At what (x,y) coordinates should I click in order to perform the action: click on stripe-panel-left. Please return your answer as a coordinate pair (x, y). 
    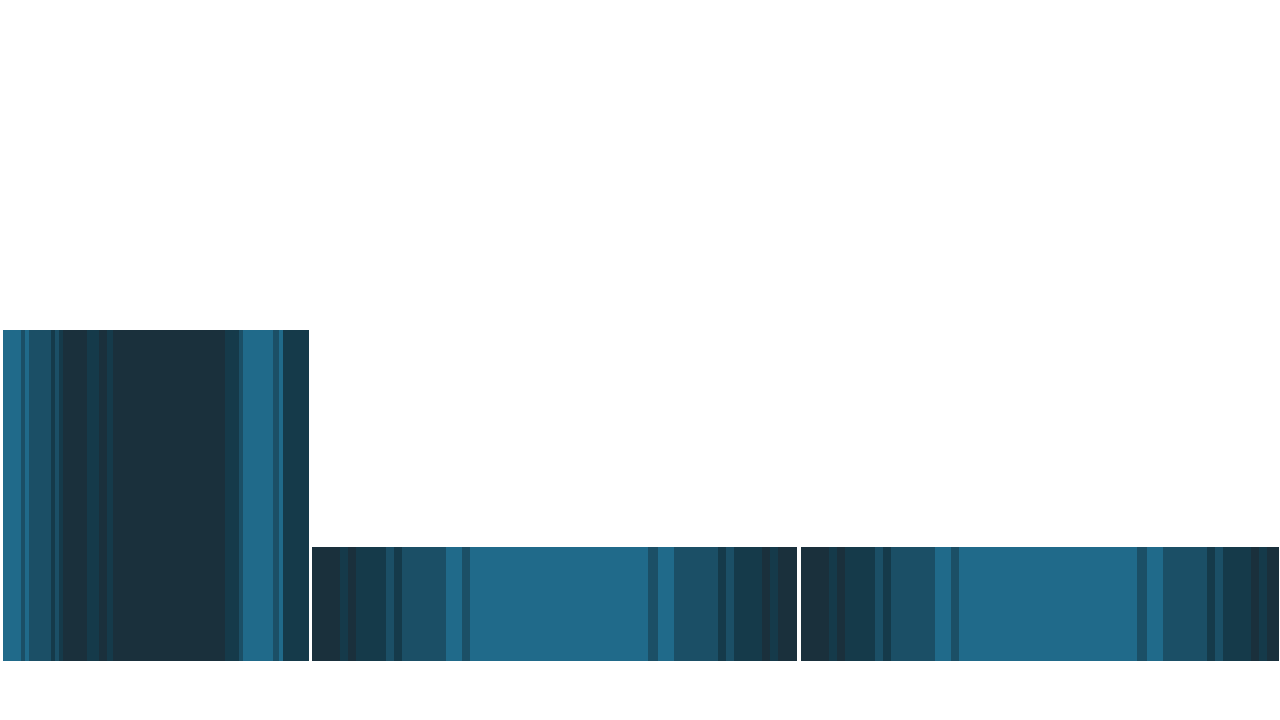
    Looking at the image, I should click on (156, 495).